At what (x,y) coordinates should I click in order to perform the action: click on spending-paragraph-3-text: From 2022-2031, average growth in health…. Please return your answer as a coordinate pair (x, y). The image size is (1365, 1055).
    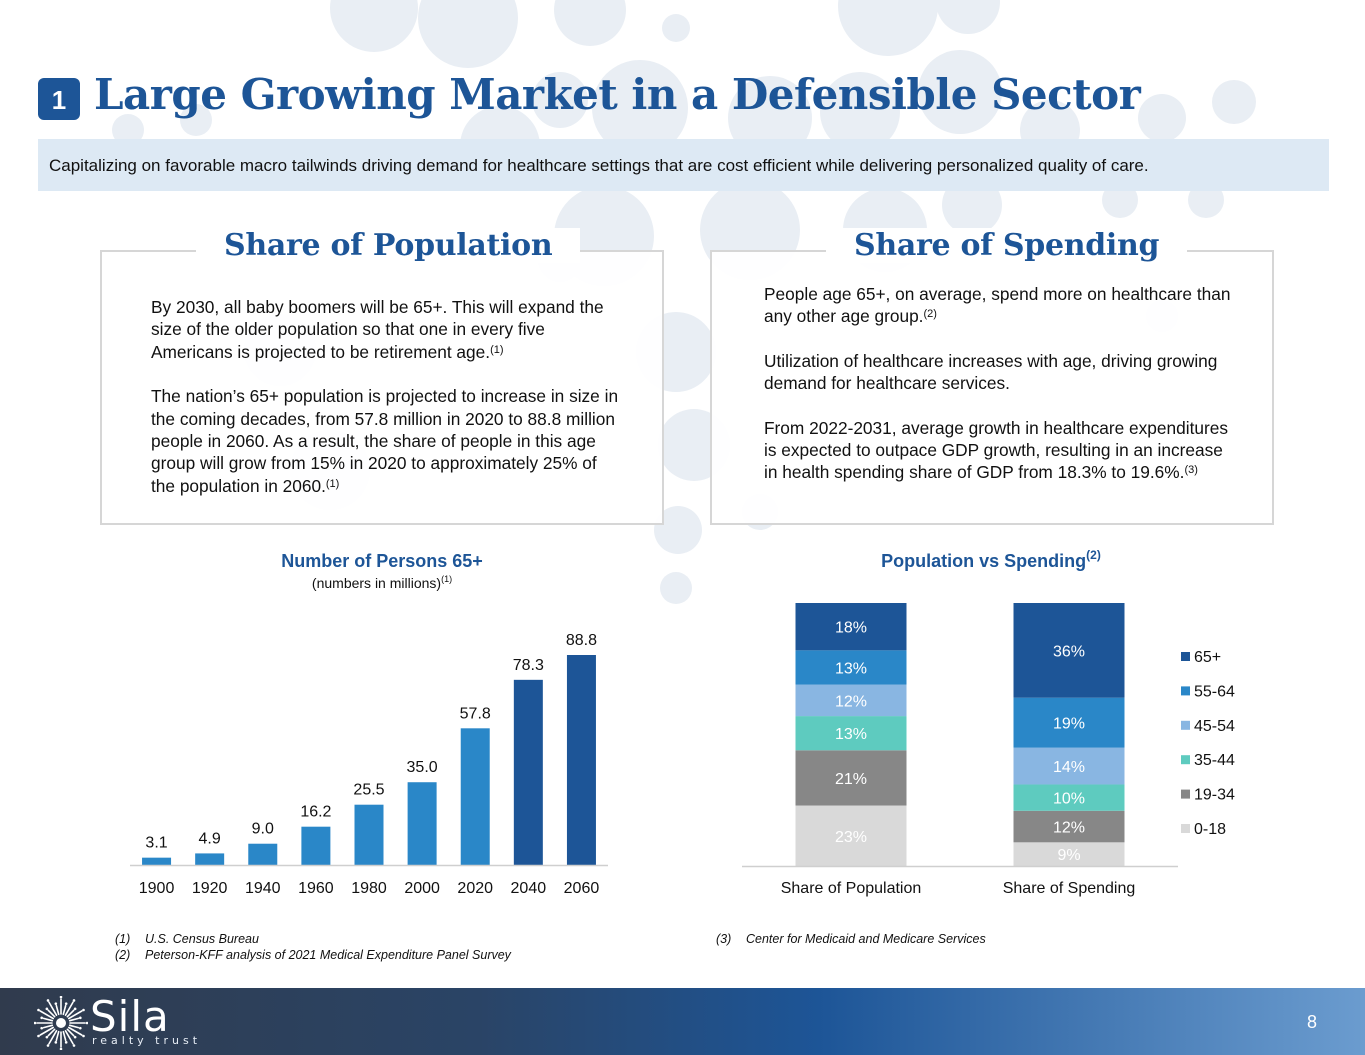
    Looking at the image, I should click on (996, 450).